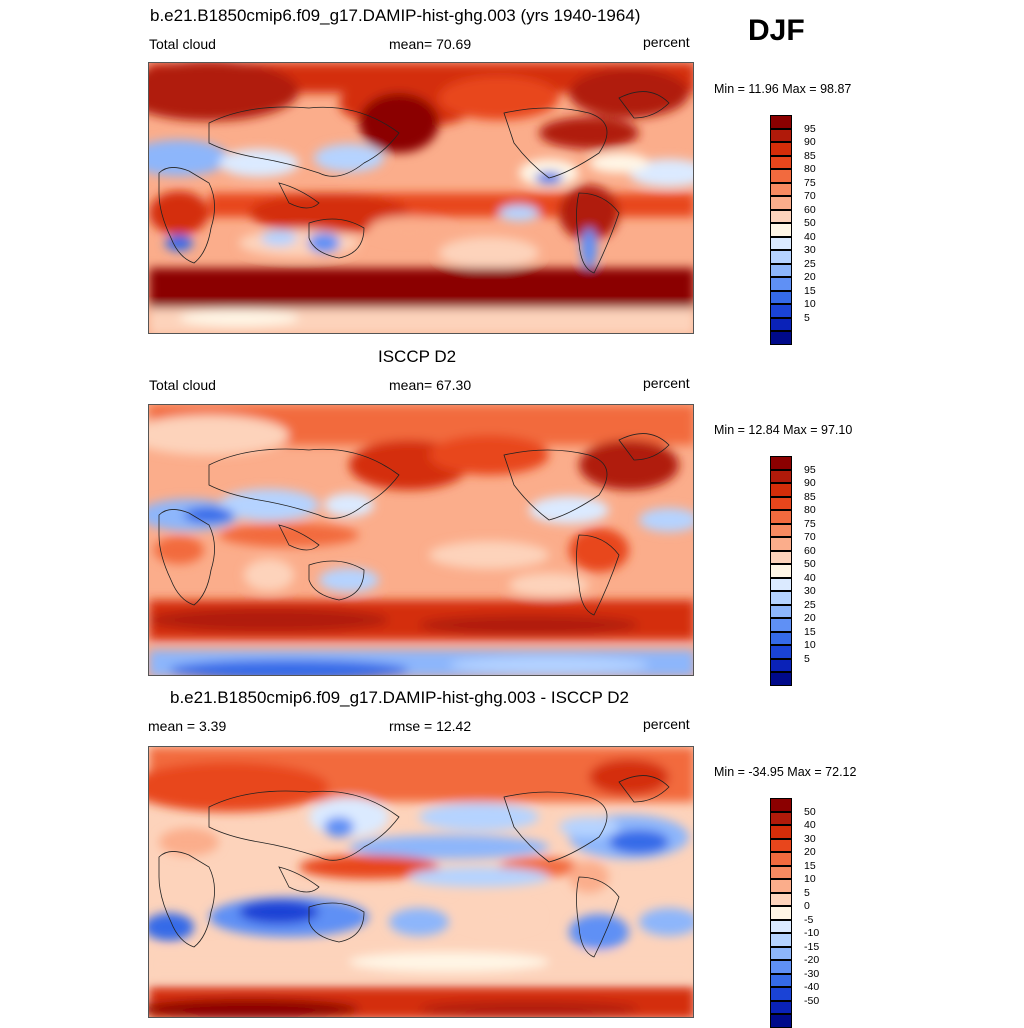  I want to click on colorbar-label: 75, so click(810, 182).